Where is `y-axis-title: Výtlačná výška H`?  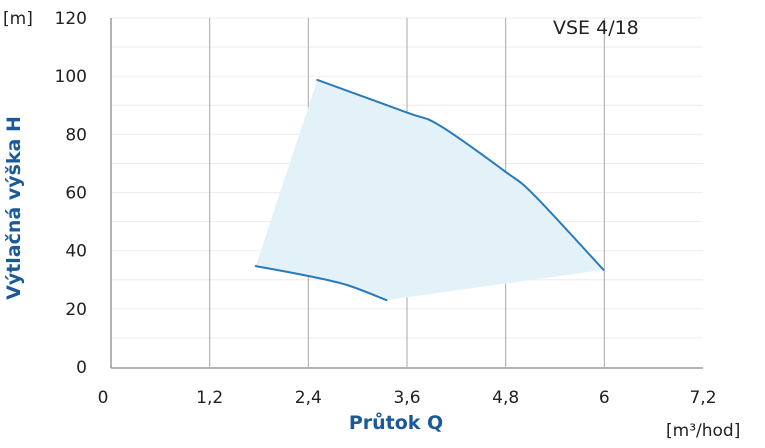 y-axis-title: Výtlačná výška H is located at coordinates (14, 208).